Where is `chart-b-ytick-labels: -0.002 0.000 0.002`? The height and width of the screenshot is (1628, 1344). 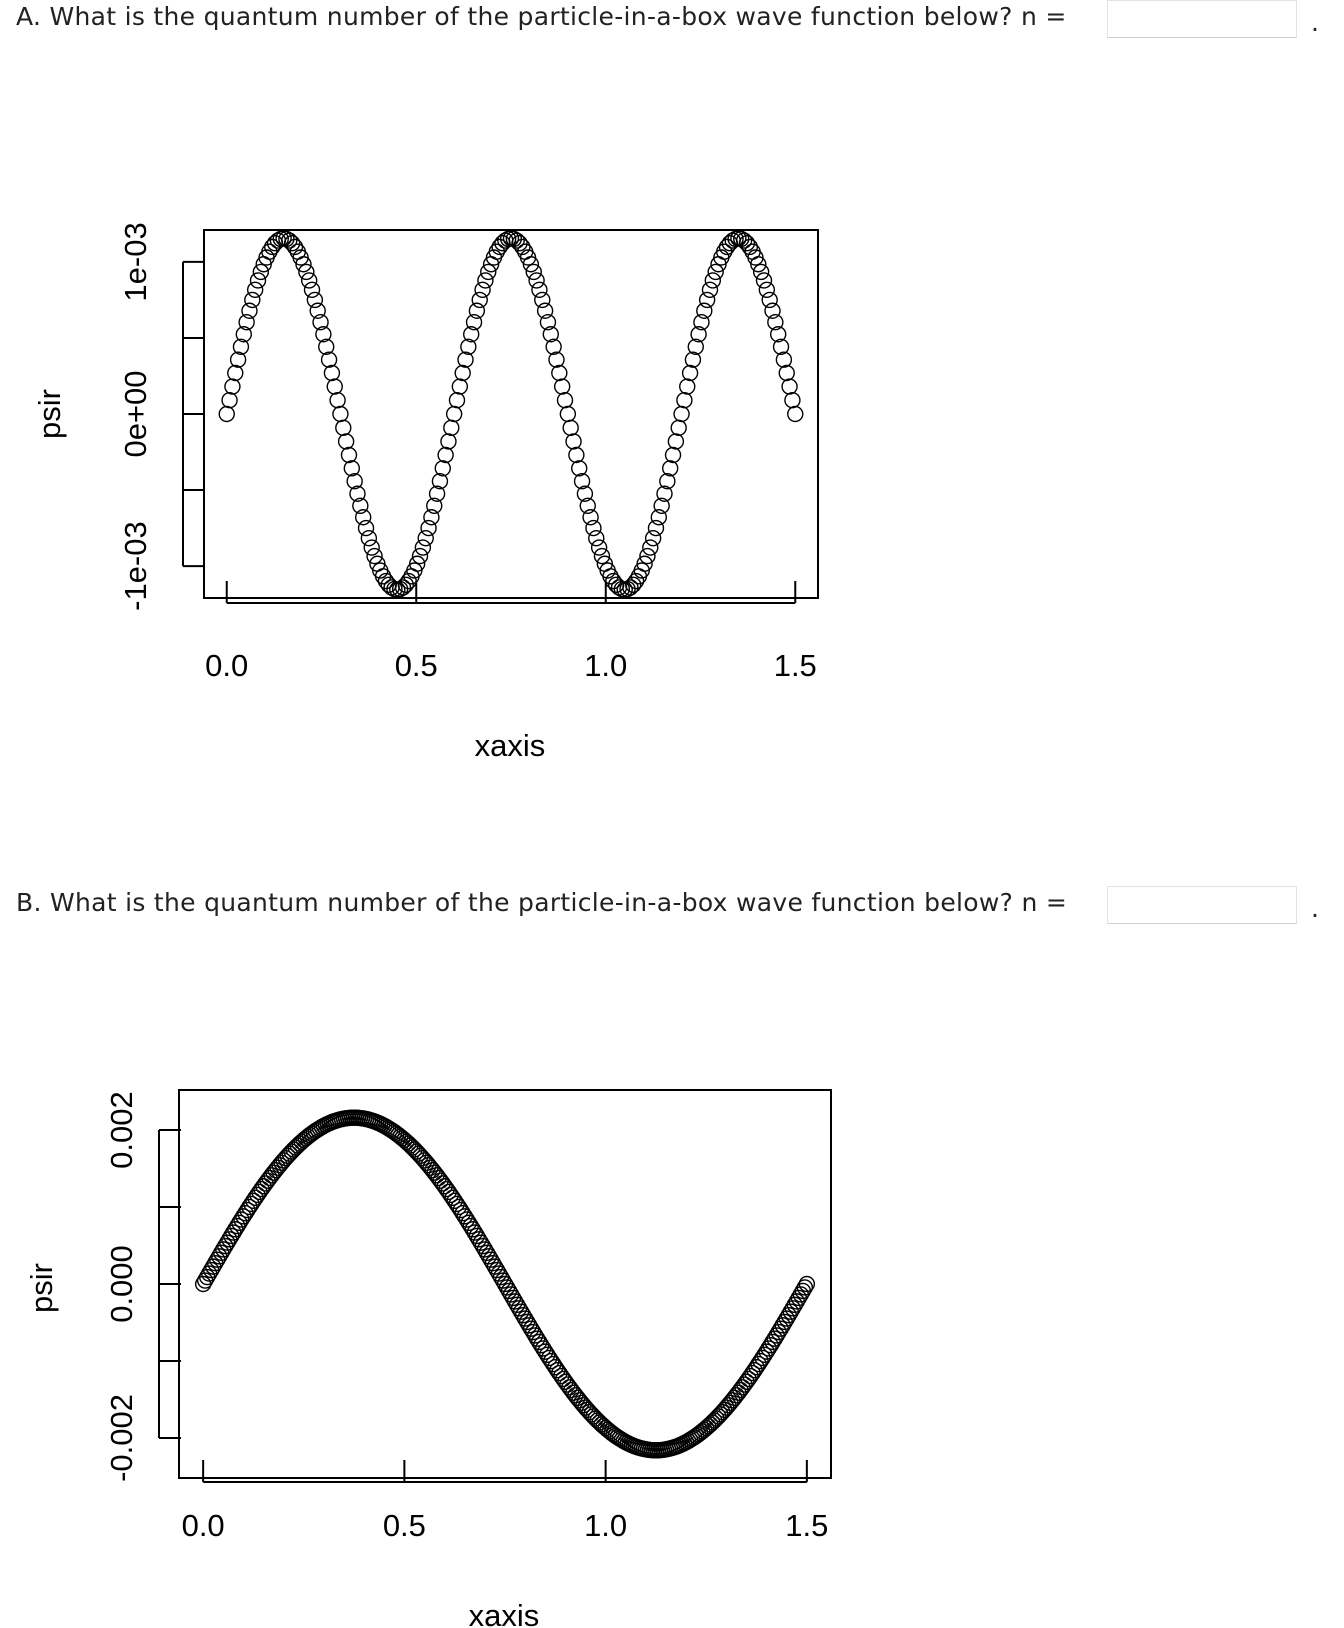 chart-b-ytick-labels: -0.002 0.000 0.002 is located at coordinates (121, 1286).